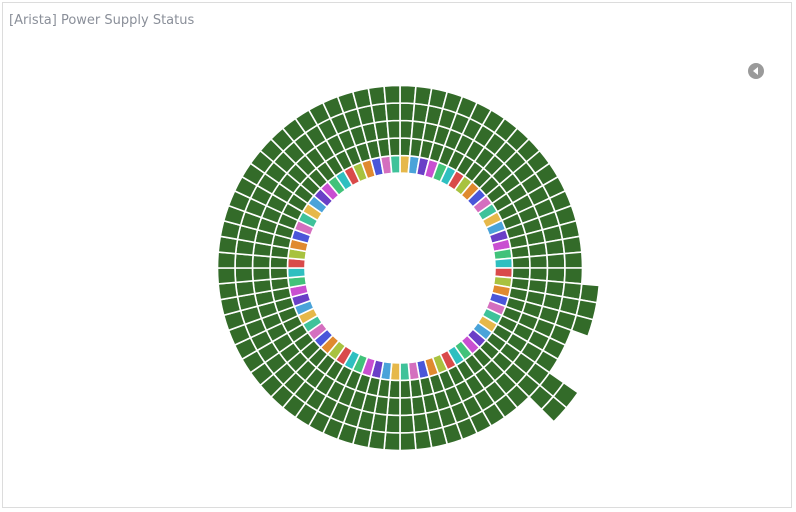  What do you see at coordinates (756, 71) in the screenshot?
I see `chevron-left-icon` at bounding box center [756, 71].